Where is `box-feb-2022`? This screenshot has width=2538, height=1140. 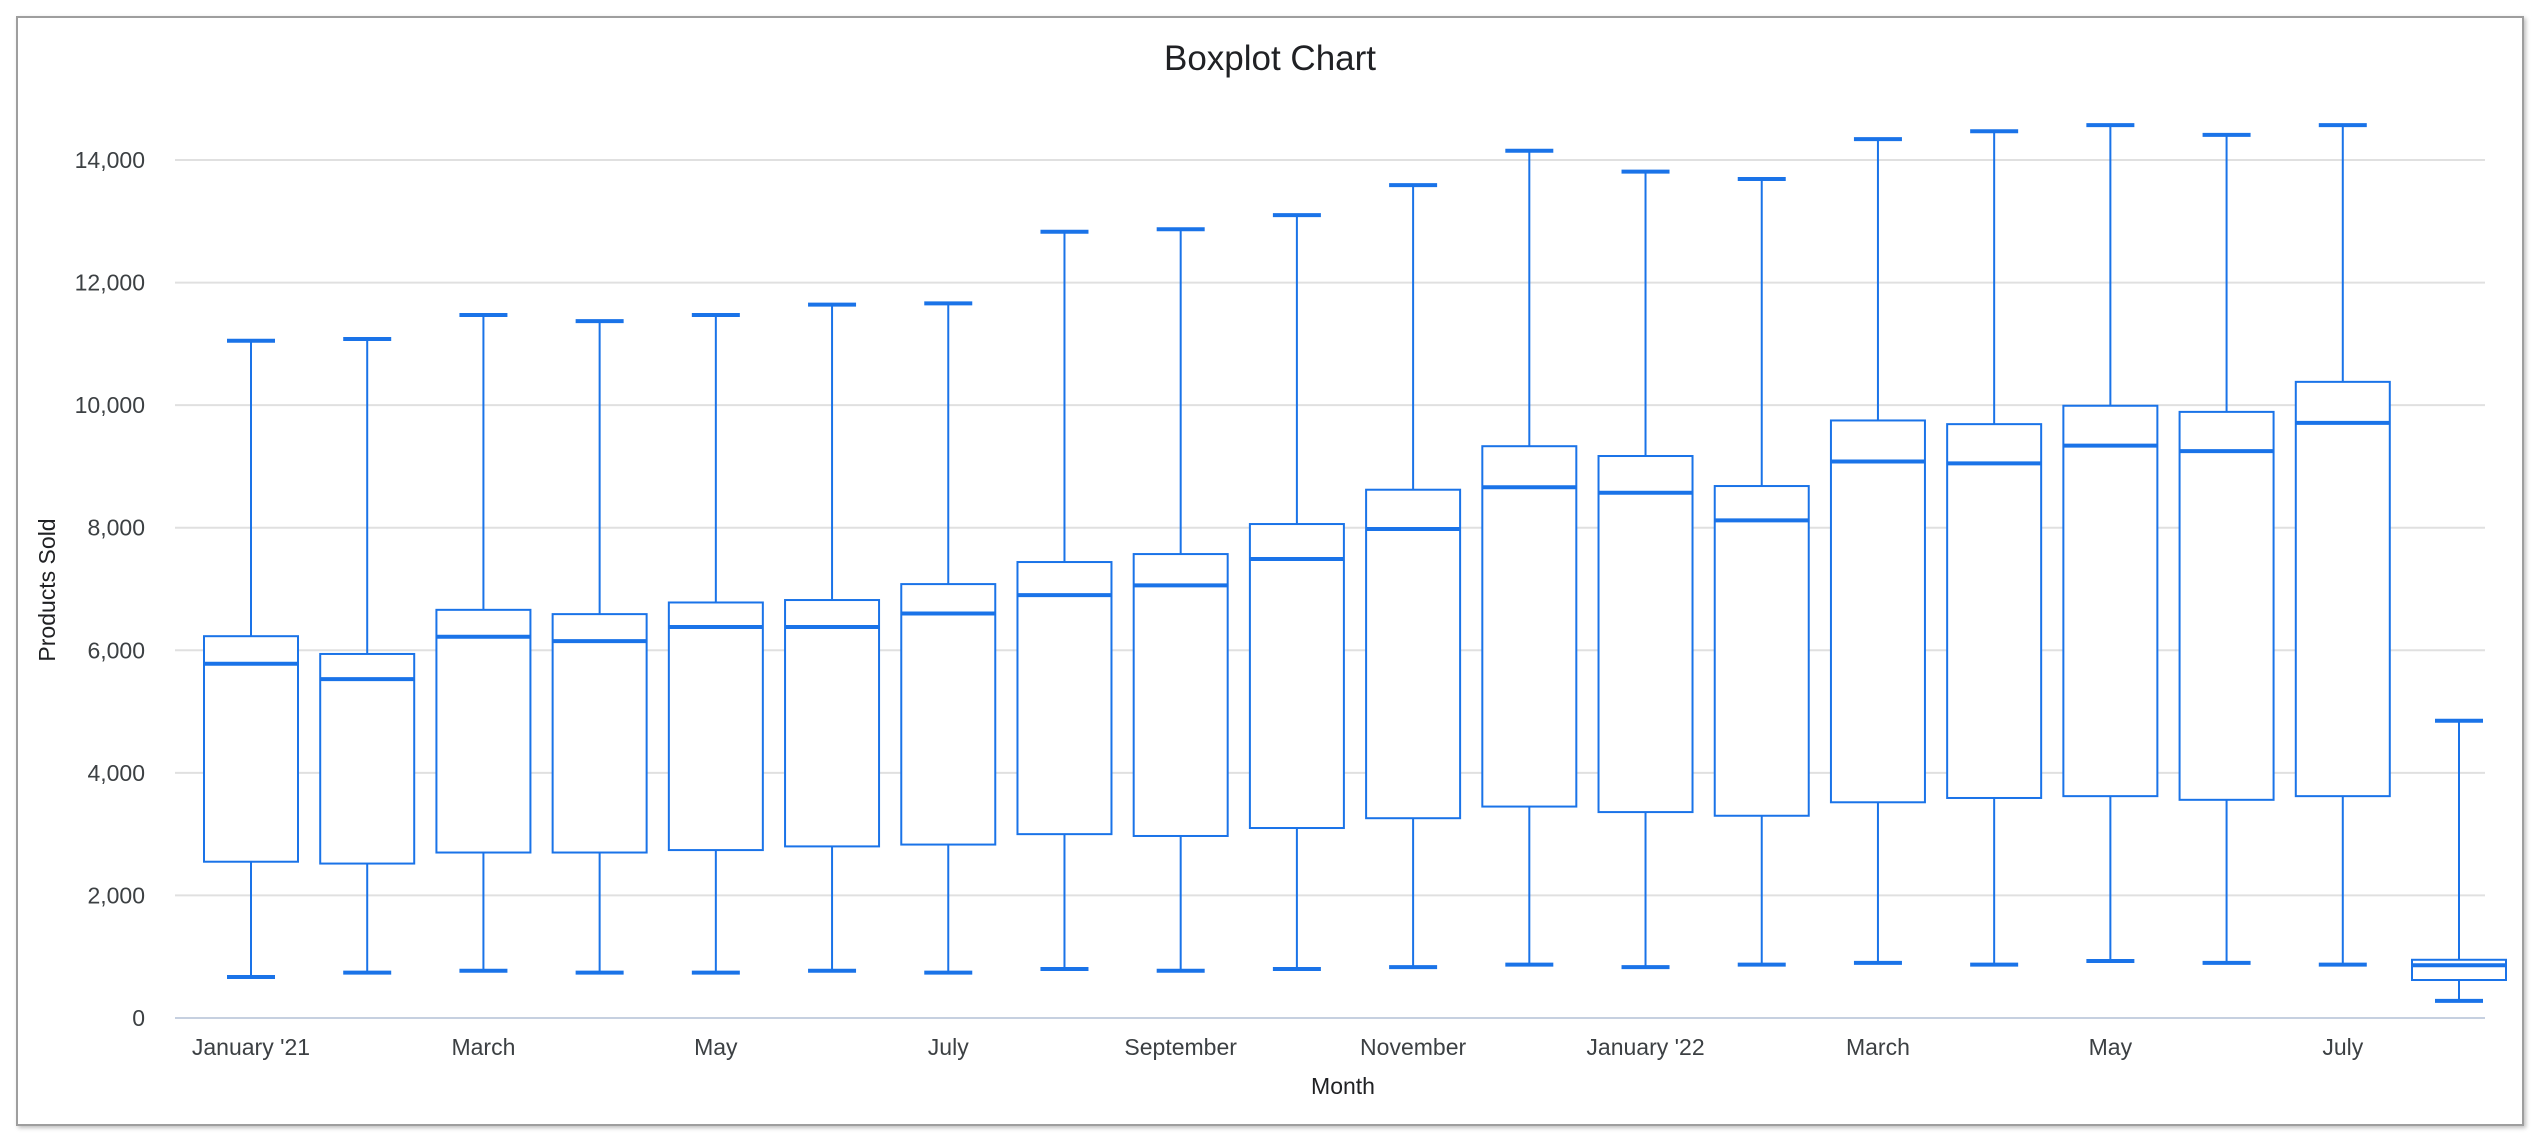
box-feb-2022 is located at coordinates (1761, 571).